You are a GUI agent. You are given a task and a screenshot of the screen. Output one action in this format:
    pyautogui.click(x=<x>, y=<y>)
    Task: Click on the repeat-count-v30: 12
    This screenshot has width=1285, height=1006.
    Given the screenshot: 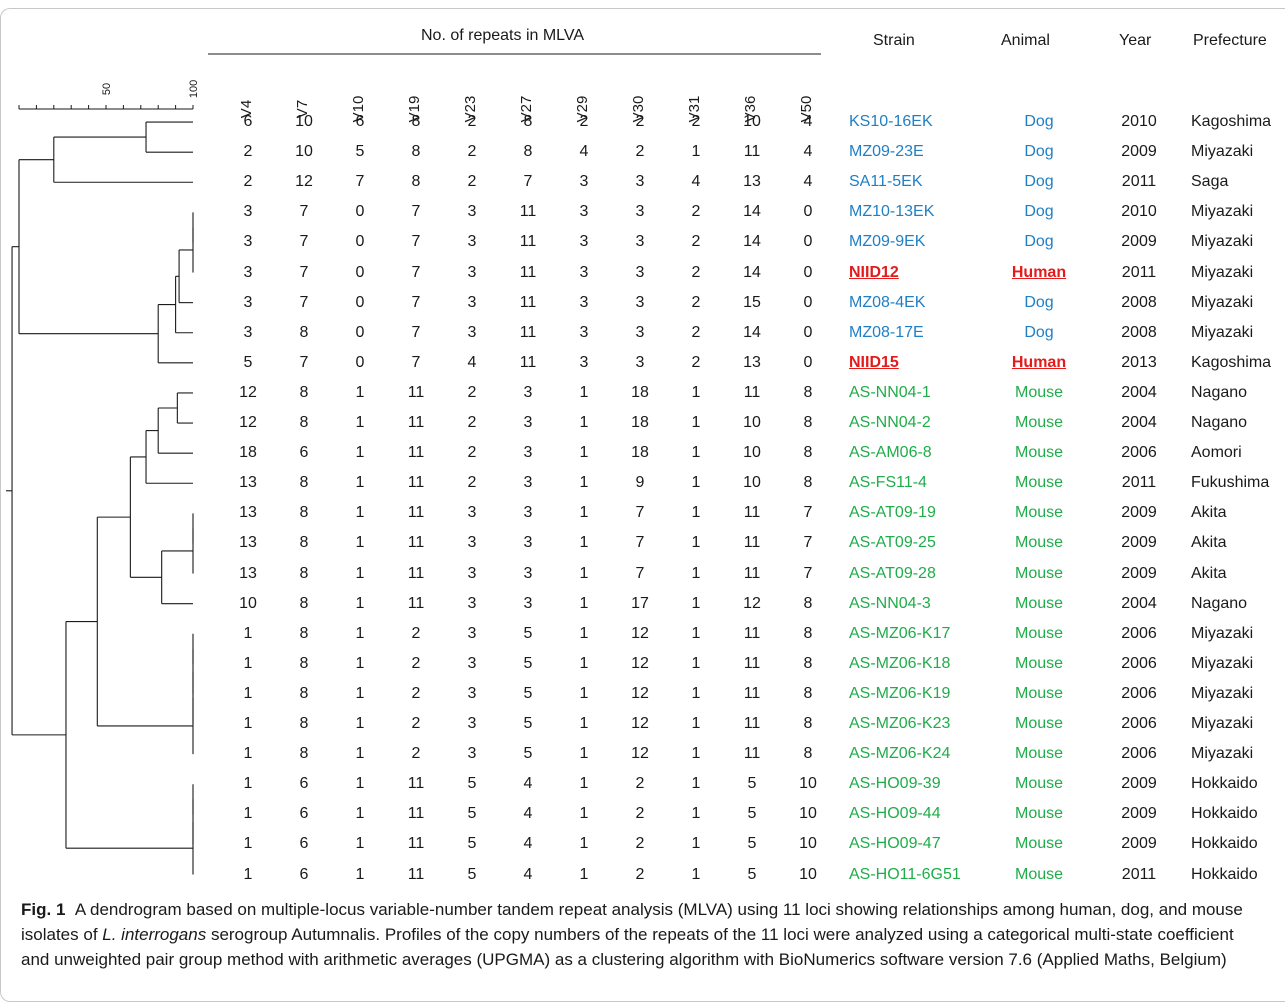 What is the action you would take?
    pyautogui.click(x=640, y=663)
    